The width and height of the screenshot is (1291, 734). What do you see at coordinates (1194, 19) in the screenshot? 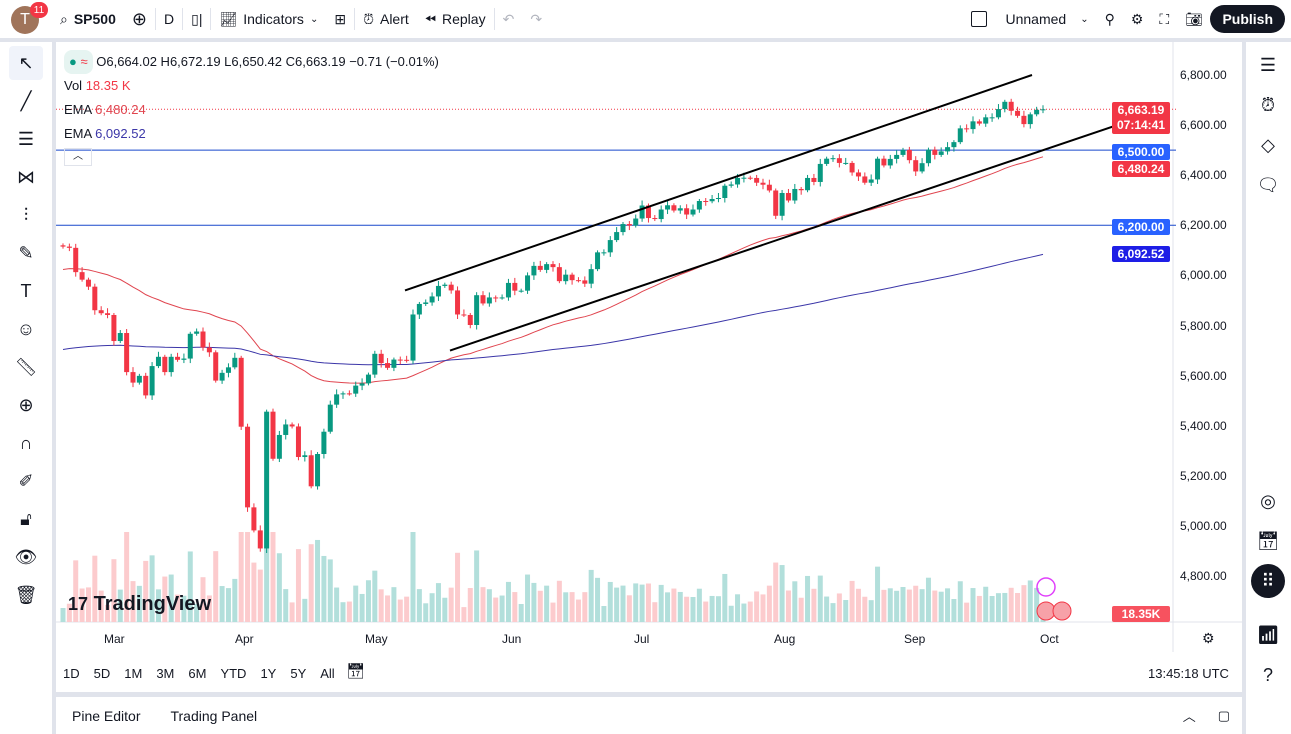
I see `snapshot-button: 📷︎` at bounding box center [1194, 19].